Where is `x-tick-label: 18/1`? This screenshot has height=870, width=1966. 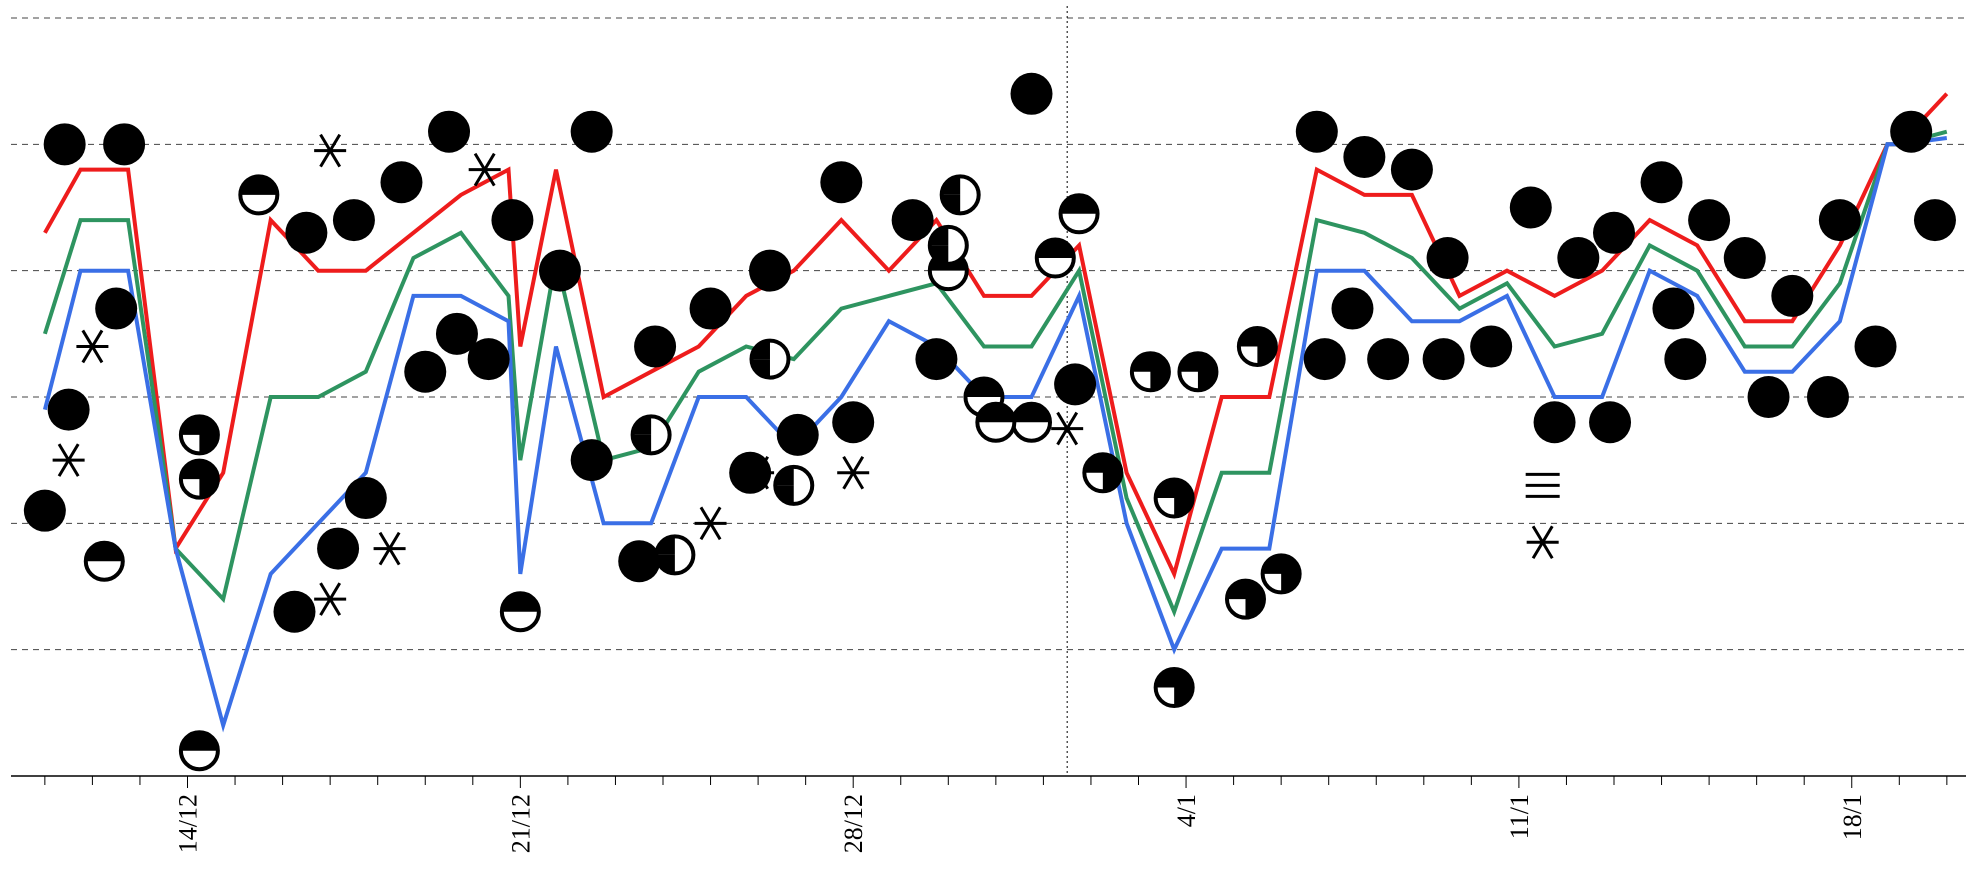
x-tick-label: 18/1 is located at coordinates (1852, 817).